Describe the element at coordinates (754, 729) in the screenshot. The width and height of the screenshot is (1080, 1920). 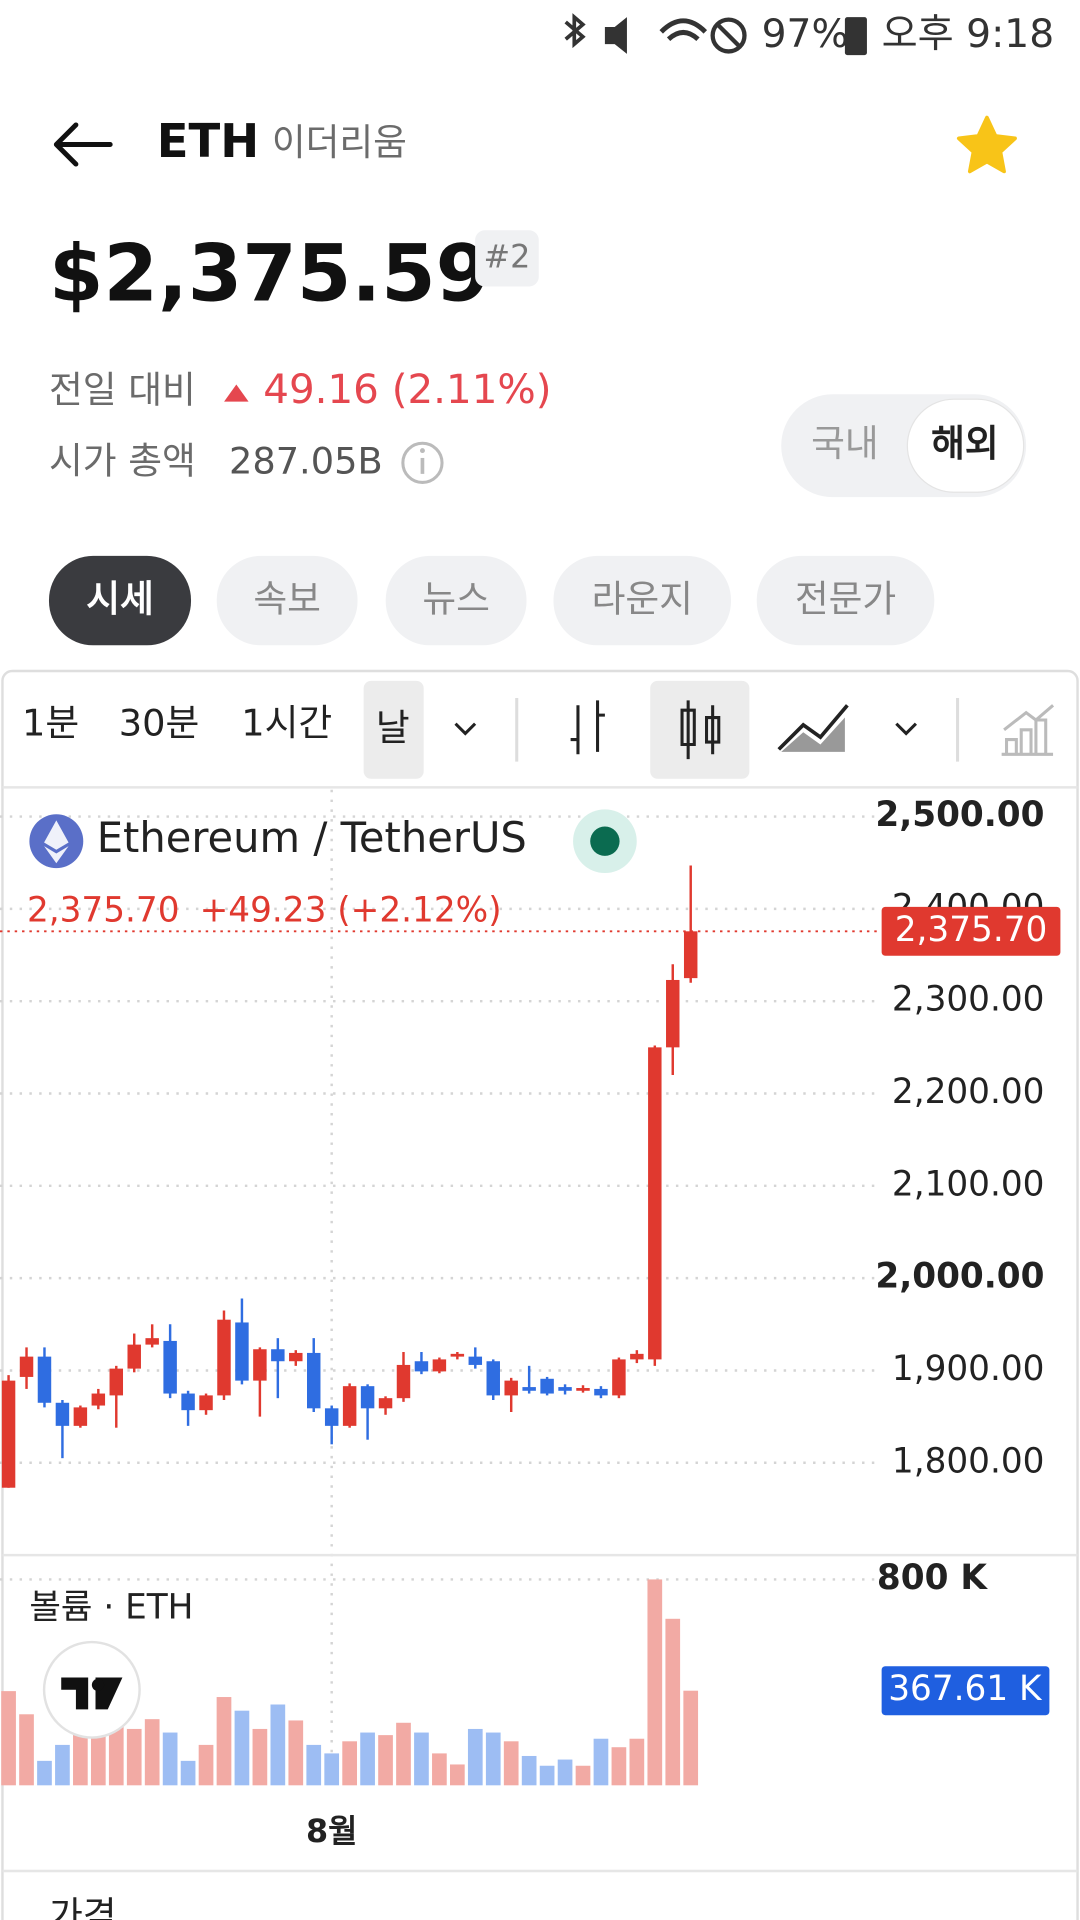
I see `toolbar-icons` at that location.